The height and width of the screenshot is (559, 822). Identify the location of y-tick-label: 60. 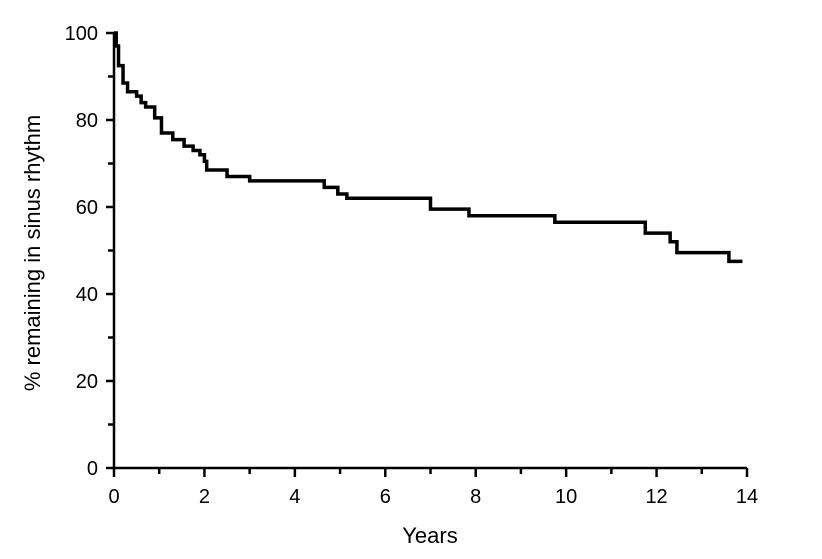
(87, 208).